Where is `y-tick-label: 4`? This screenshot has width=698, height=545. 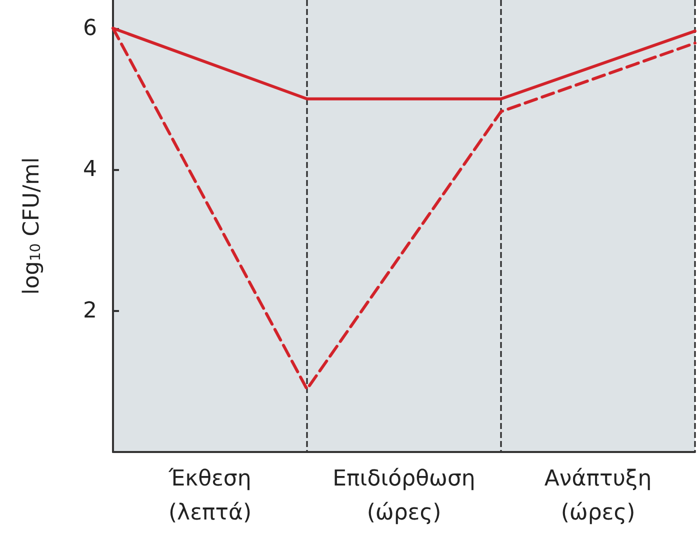 y-tick-label: 4 is located at coordinates (90, 169).